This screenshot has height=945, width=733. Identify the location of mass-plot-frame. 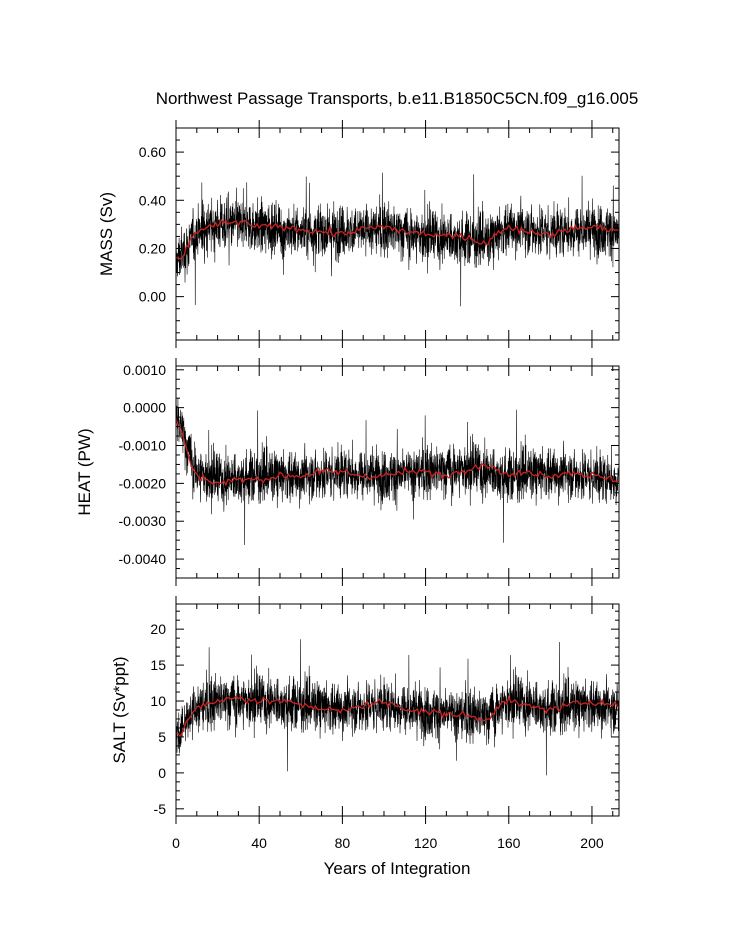
(397, 234).